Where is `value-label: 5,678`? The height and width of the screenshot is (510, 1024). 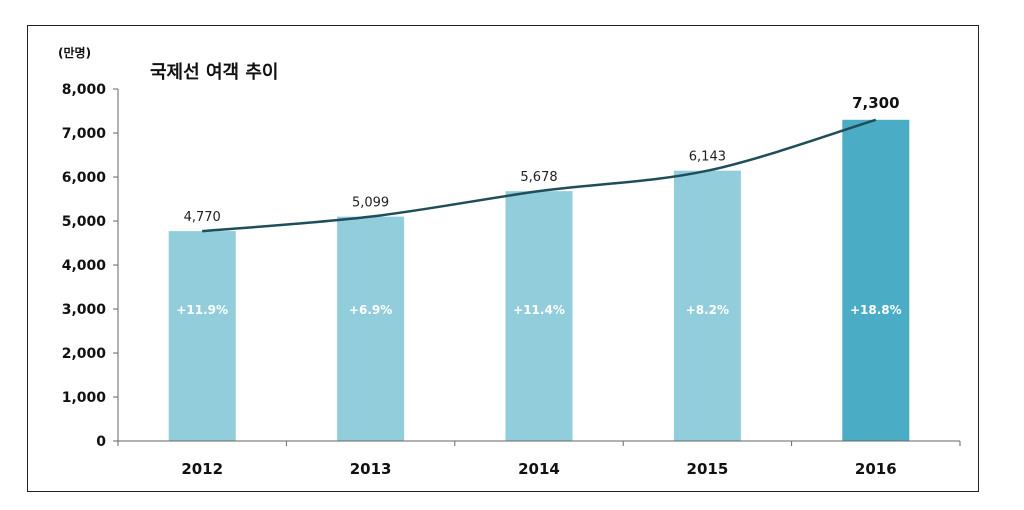
value-label: 5,678 is located at coordinates (538, 177).